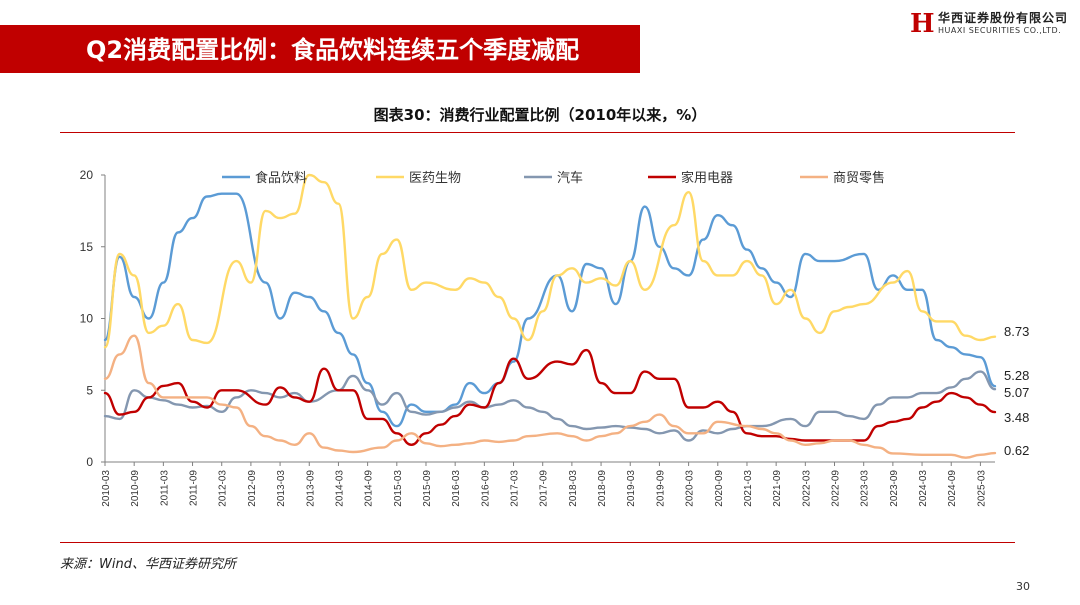 The height and width of the screenshot is (605, 1080). What do you see at coordinates (1016, 417) in the screenshot?
I see `end-value-label: 3.48` at bounding box center [1016, 417].